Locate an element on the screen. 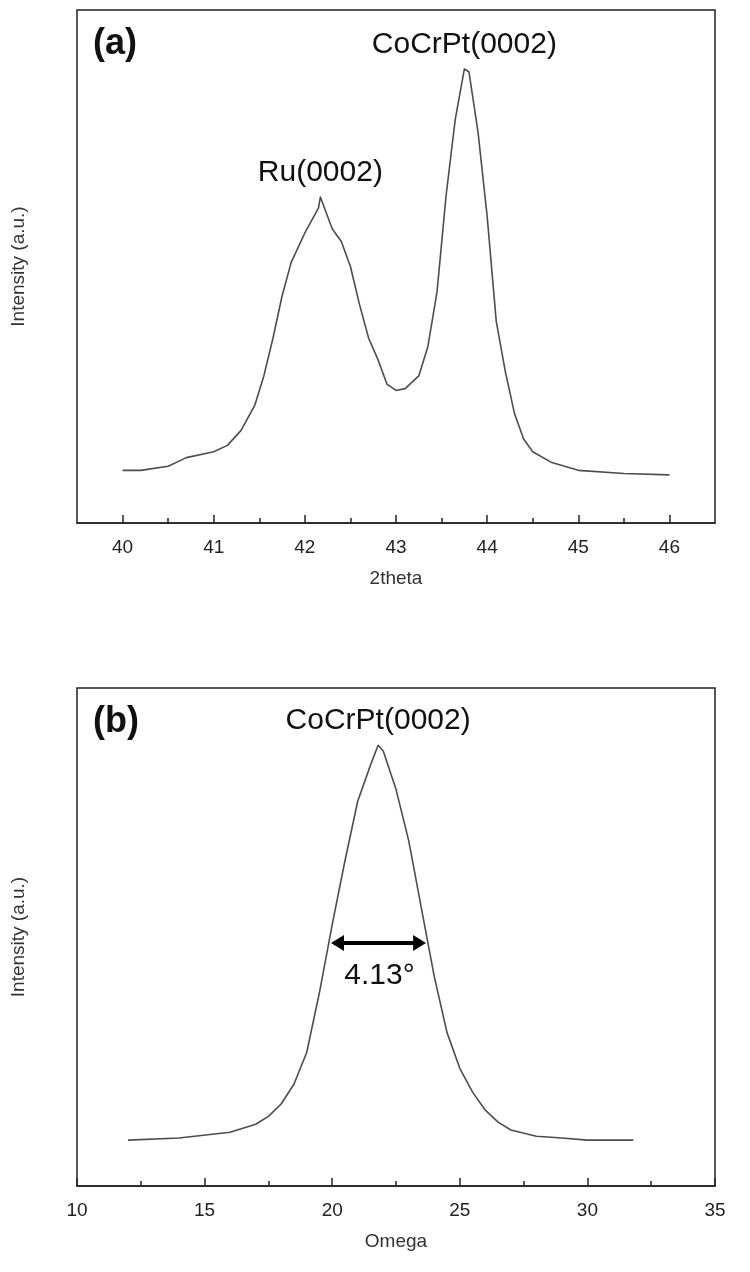 Image resolution: width=750 pixels, height=1272 pixels. chart-title: (a) is located at coordinates (115, 41).